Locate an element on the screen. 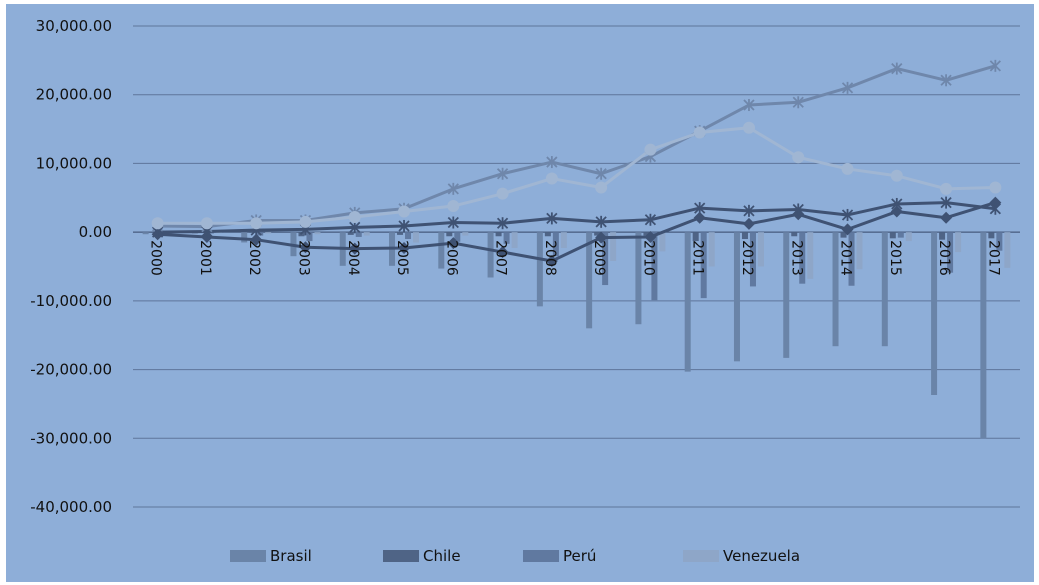  x-tick-label: 2012 is located at coordinates (747, 258).